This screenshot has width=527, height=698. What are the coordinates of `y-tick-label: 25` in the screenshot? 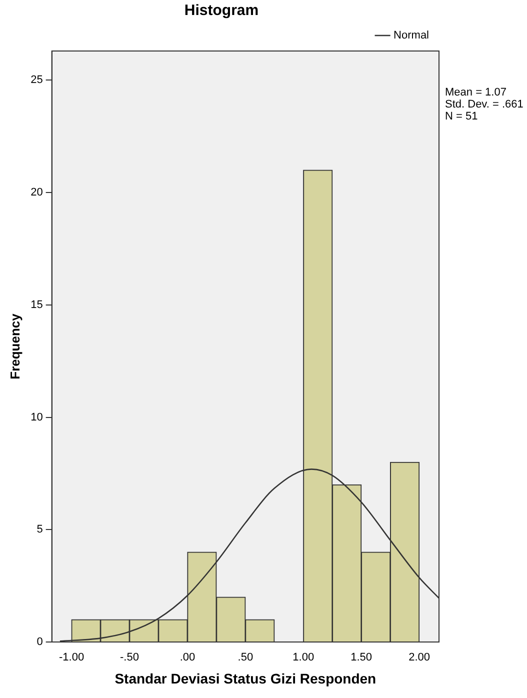 It's located at (36, 80).